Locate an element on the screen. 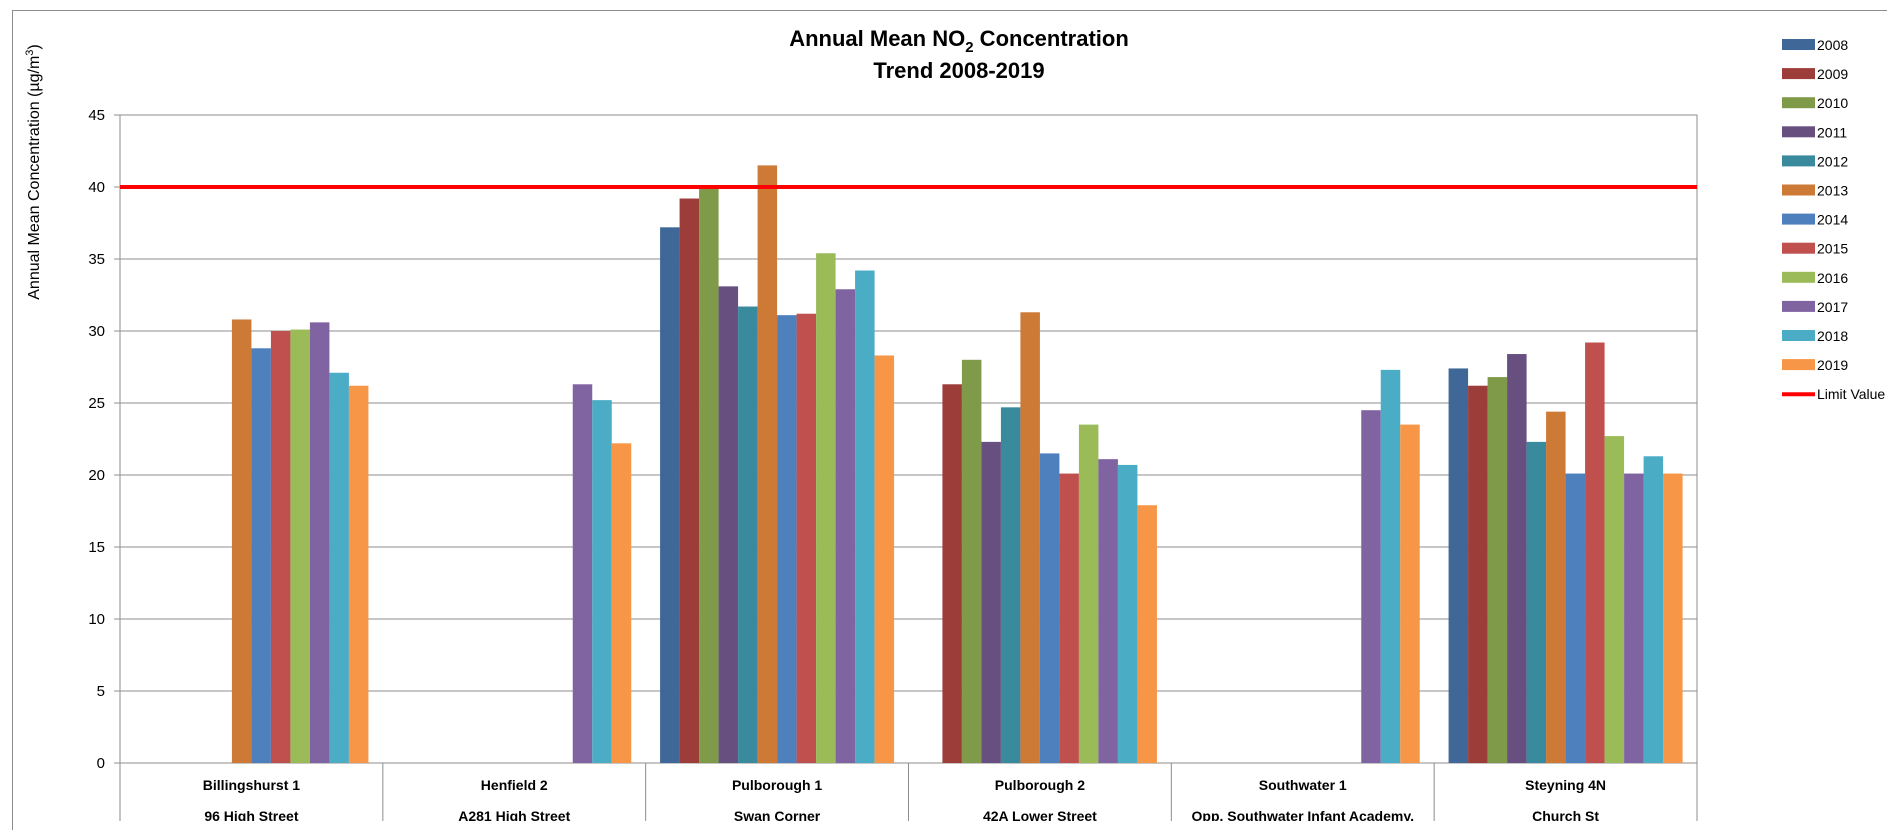 Image resolution: width=1887 pixels, height=830 pixels. chart-title-tail: Concentration is located at coordinates (1051, 38).